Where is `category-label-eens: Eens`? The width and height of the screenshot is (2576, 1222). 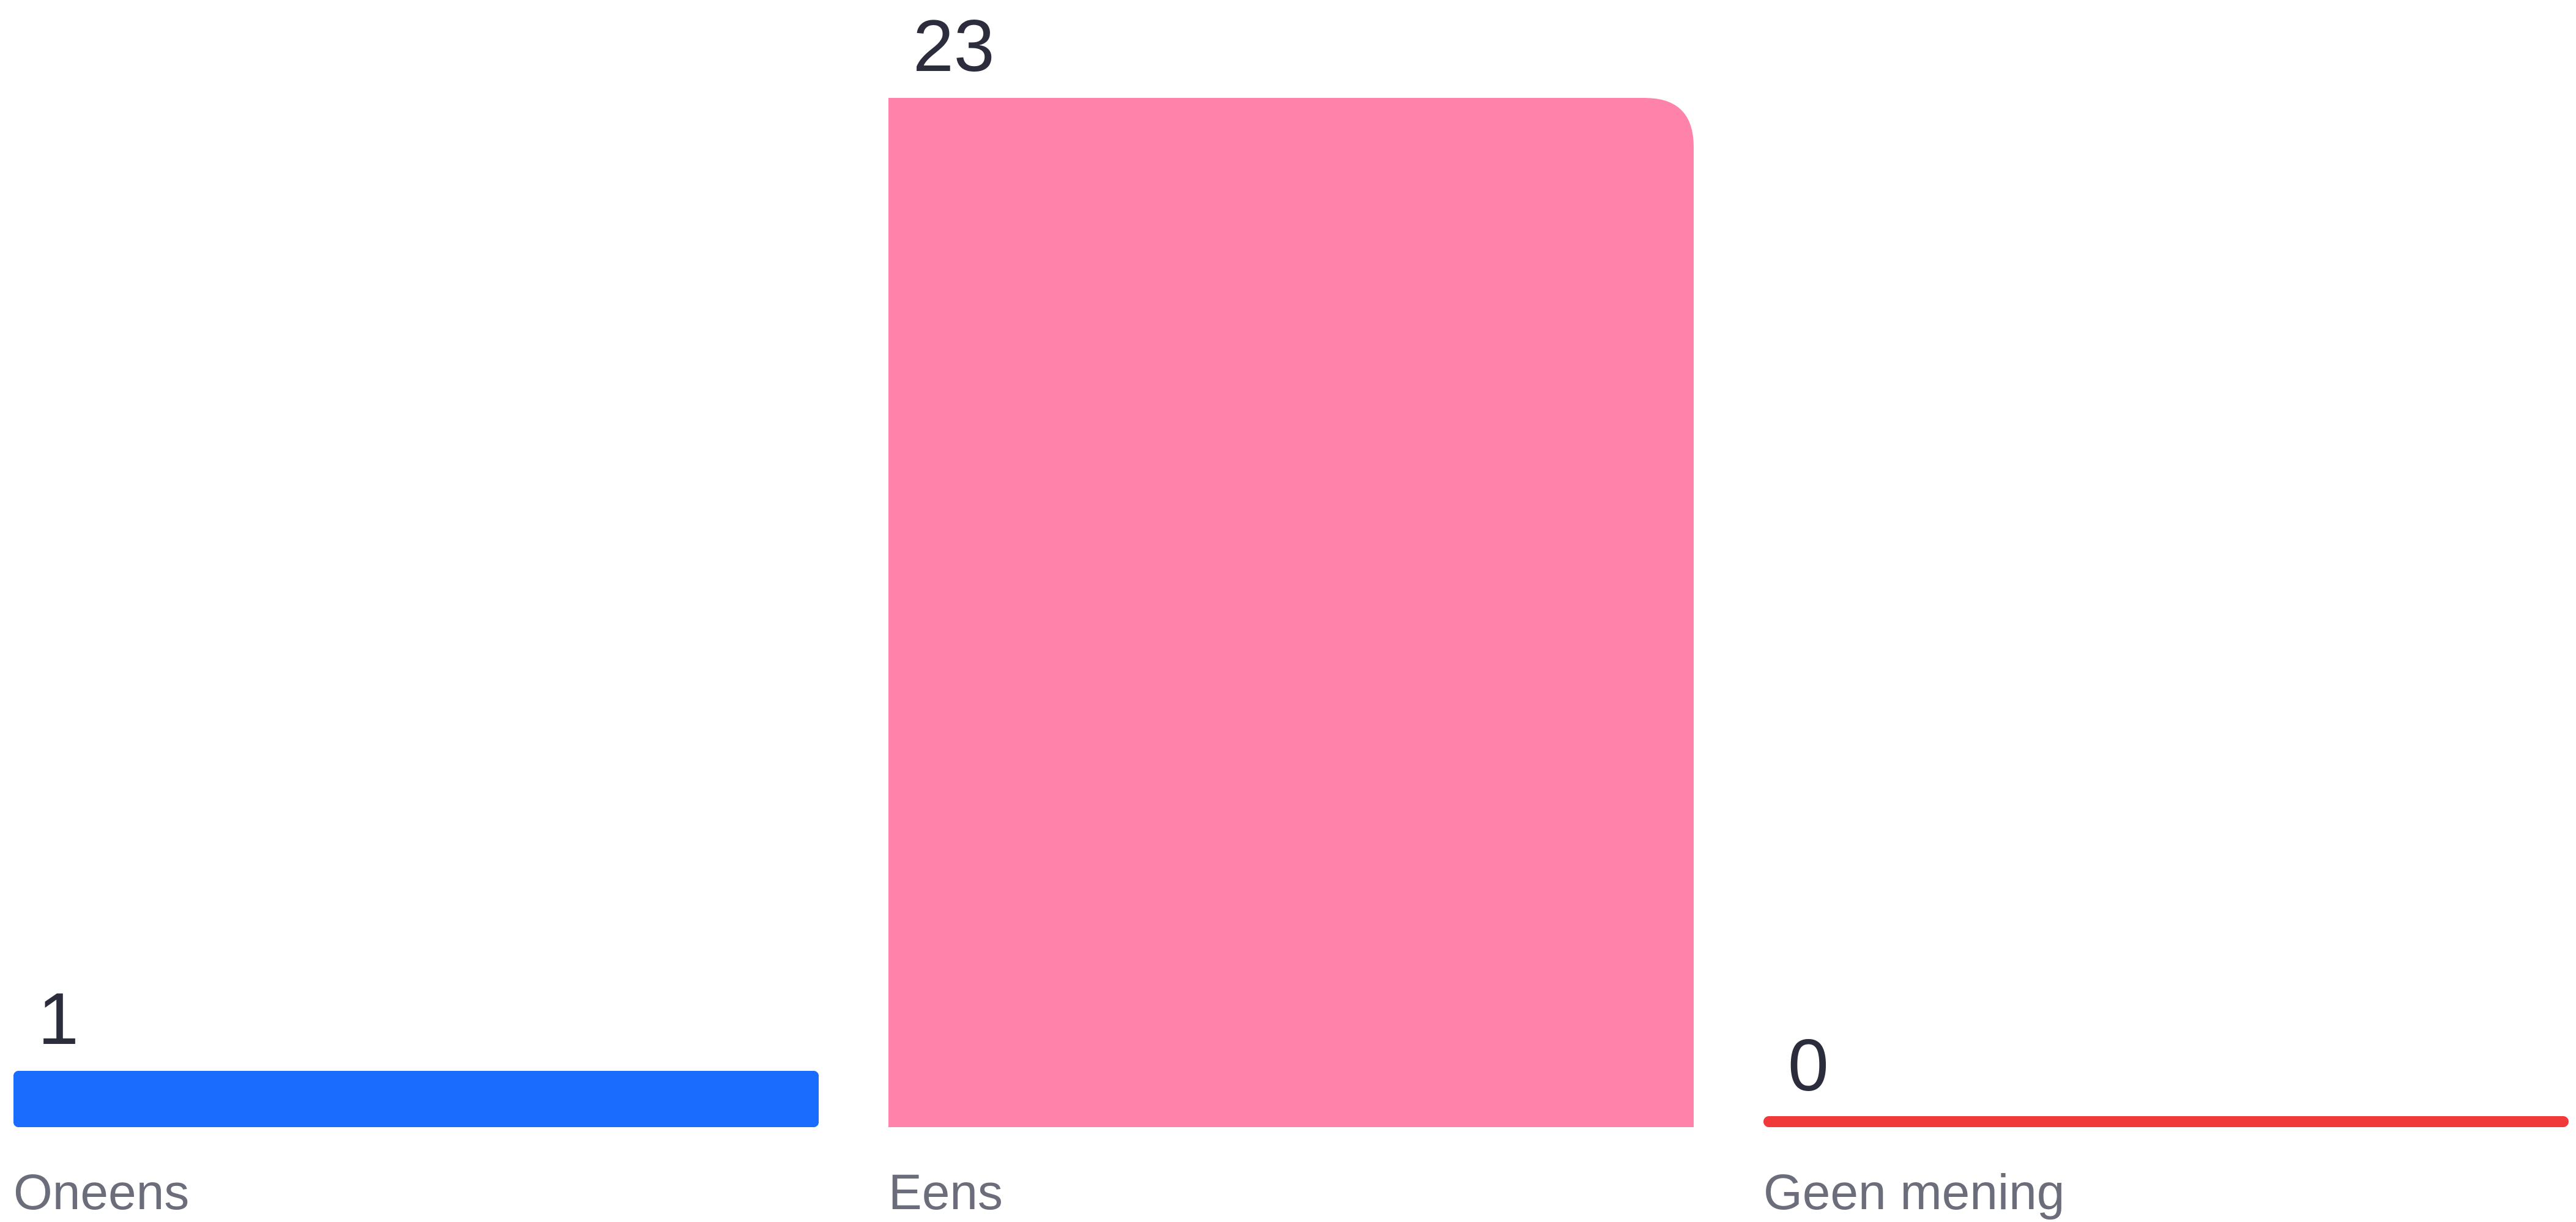 category-label-eens: Eens is located at coordinates (946, 1192).